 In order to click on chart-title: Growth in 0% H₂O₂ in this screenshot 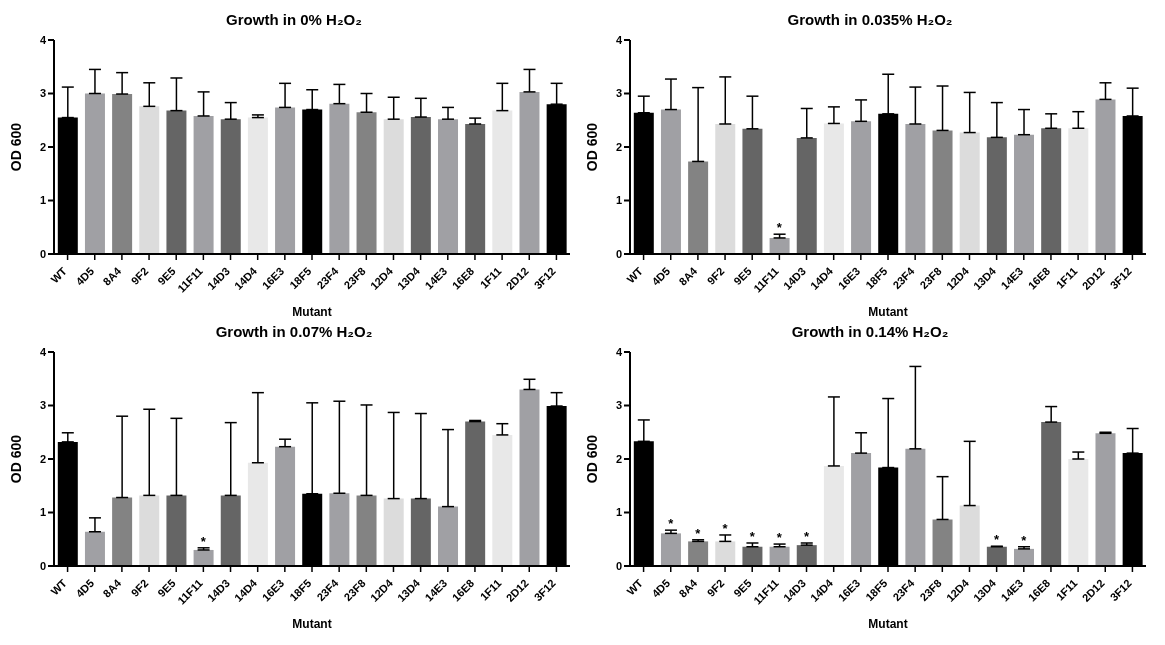, I will do `click(294, 20)`.